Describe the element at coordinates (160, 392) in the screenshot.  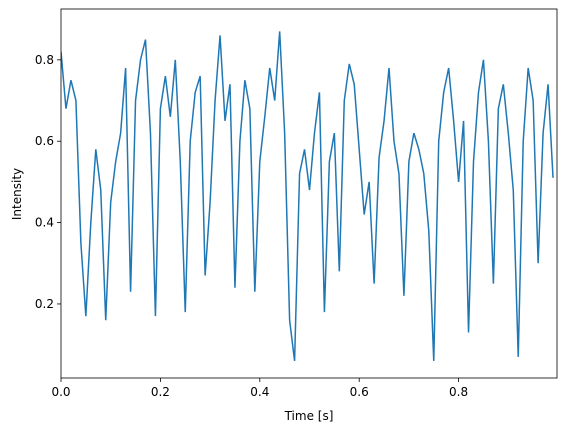
I see `x-tick-label: 0.2` at that location.